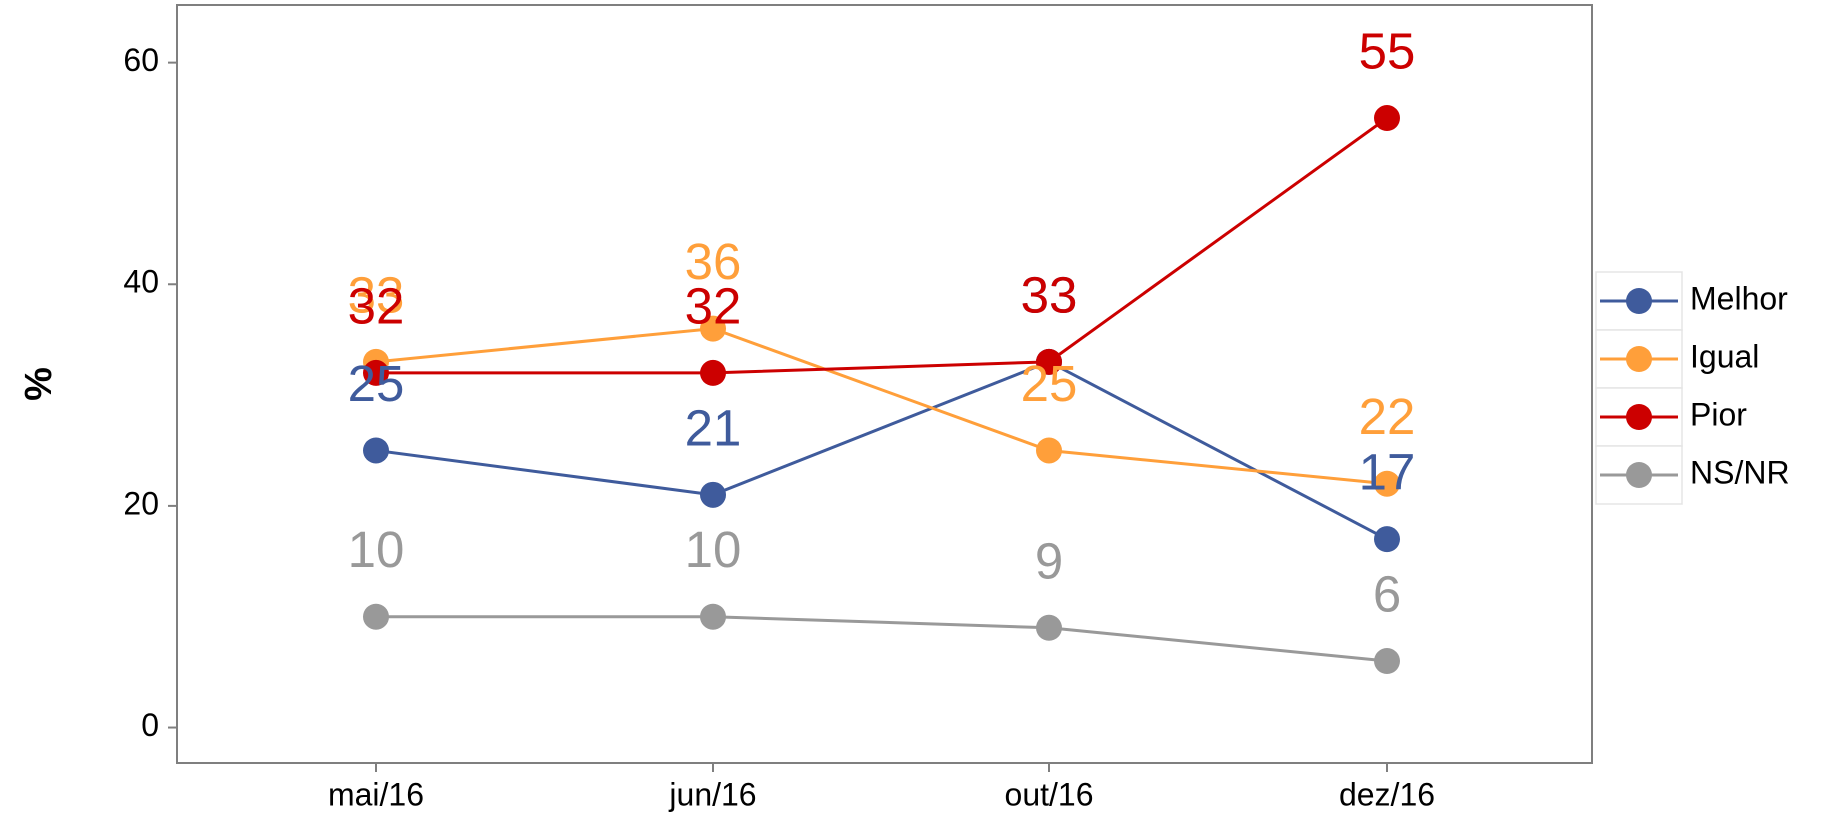  What do you see at coordinates (141, 282) in the screenshot?
I see `y-tick-label: 40` at bounding box center [141, 282].